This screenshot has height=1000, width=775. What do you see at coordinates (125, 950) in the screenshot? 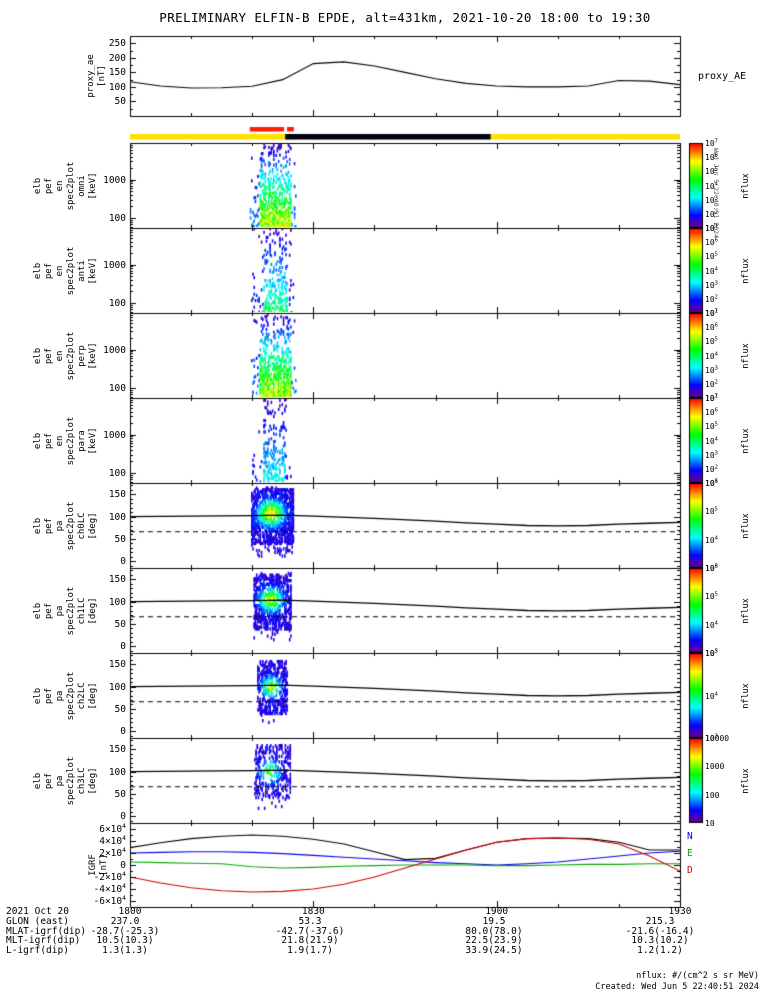
I see `footer-row-value: 1.3(1.3)` at bounding box center [125, 950].